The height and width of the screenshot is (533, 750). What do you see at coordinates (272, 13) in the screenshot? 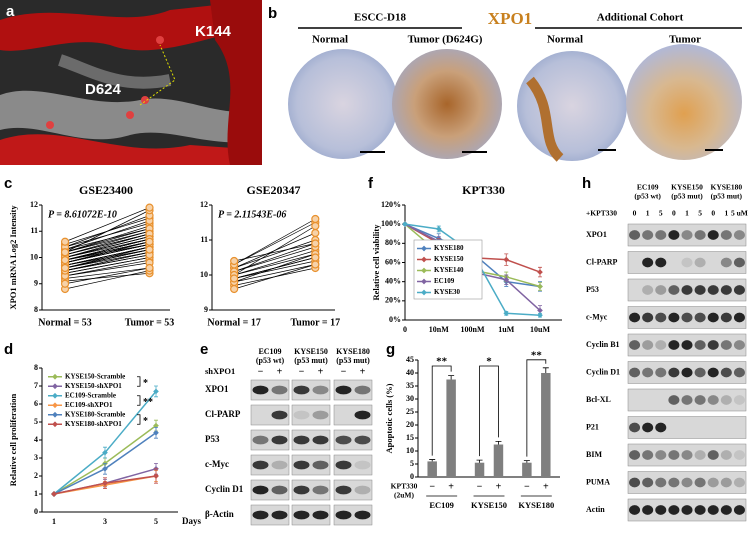
I see `panel-letter: b` at bounding box center [272, 13].